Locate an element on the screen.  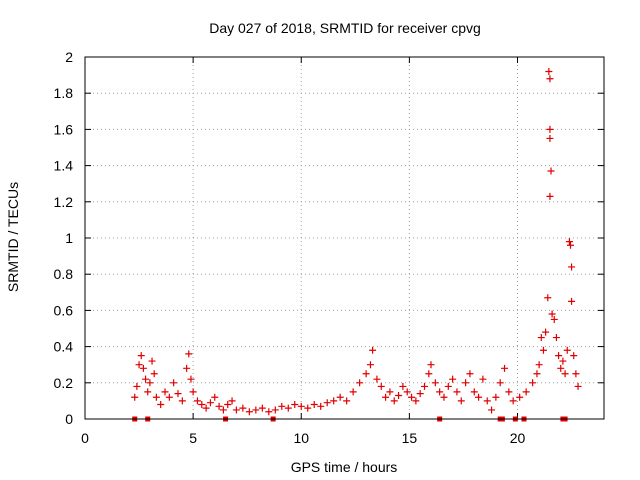
y-tick-label: 1.2 is located at coordinates (64, 202).